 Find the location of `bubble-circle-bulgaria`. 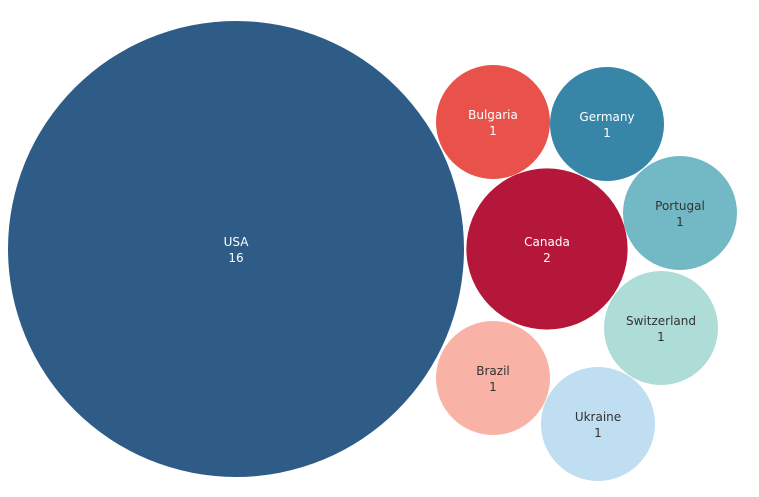

bubble-circle-bulgaria is located at coordinates (493, 122).